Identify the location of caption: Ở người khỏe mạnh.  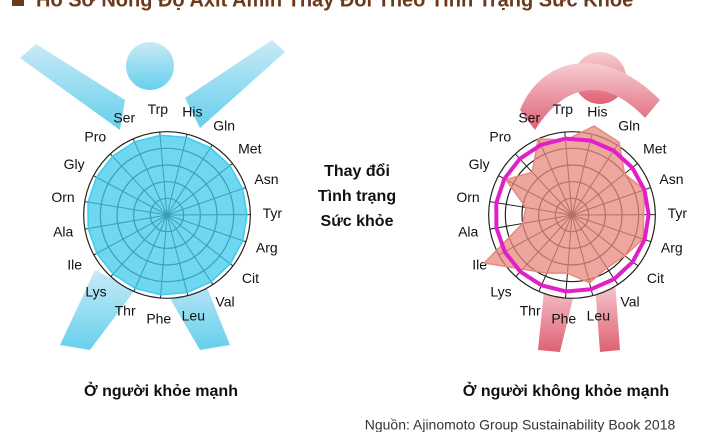
(161, 390).